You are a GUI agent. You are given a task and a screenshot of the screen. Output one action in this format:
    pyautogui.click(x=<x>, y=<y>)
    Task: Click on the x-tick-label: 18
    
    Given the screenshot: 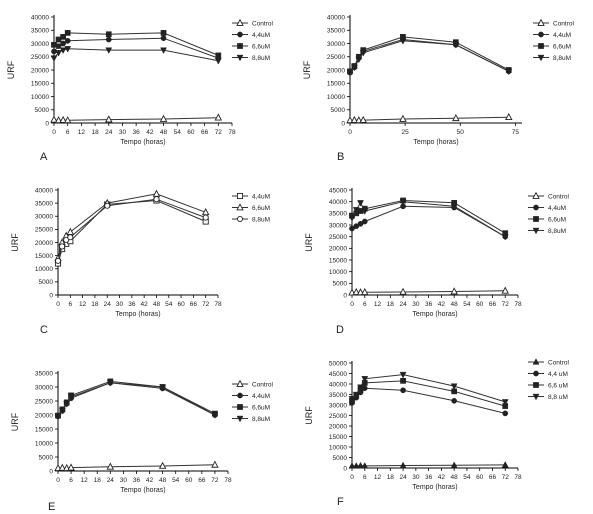 What is the action you would take?
    pyautogui.click(x=391, y=477)
    